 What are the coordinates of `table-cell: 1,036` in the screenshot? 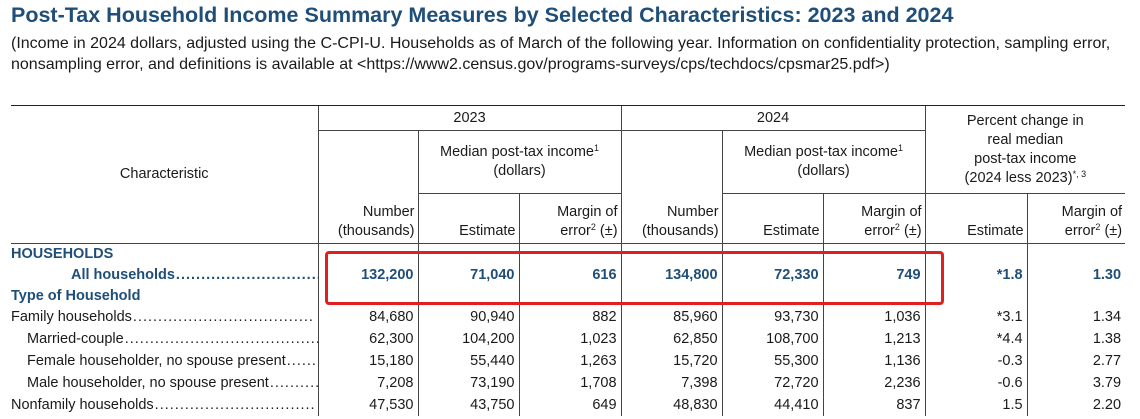 It's located at (874, 317).